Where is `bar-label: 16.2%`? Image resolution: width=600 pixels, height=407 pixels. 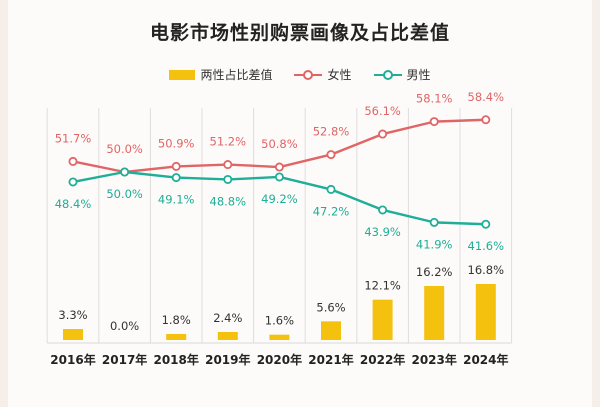
bar-label: 16.2% is located at coordinates (434, 272).